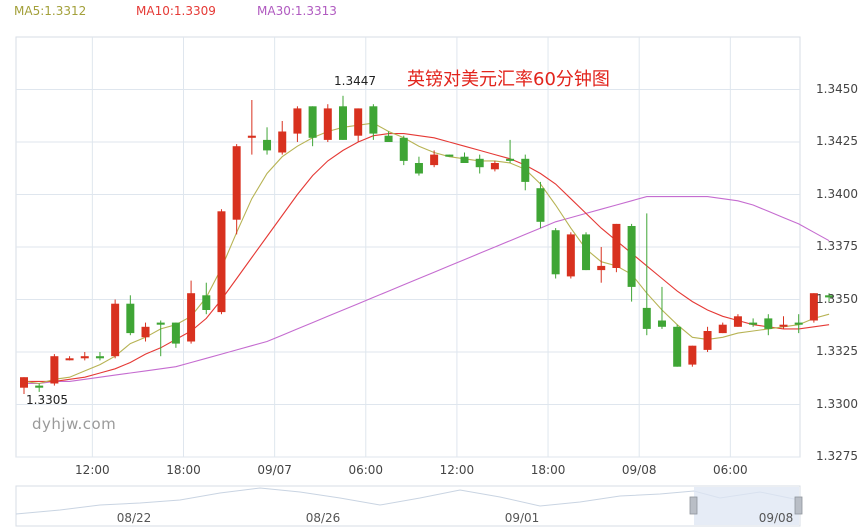  I want to click on chart-title: 英镑对美元汇率60分钟图, so click(508, 79).